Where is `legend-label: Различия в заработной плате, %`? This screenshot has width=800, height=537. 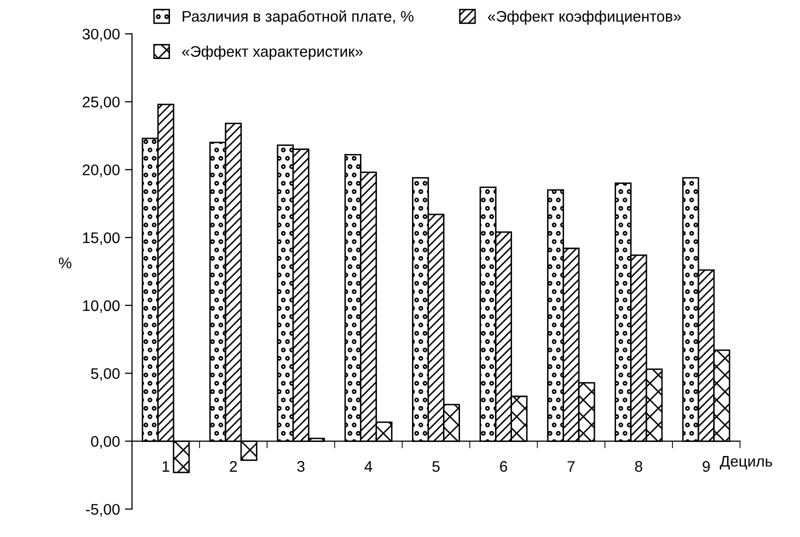
legend-label: Различия в заработной плате, % is located at coordinates (298, 17).